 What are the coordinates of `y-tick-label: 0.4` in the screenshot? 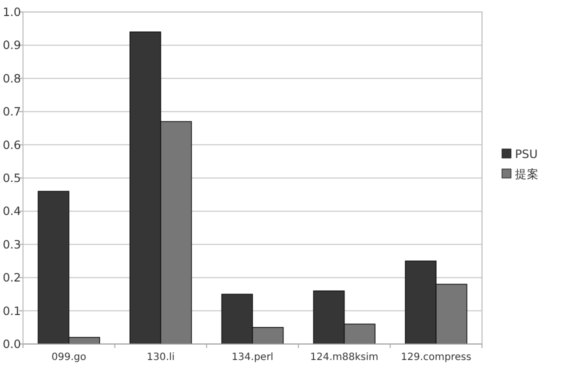 It's located at (11, 211).